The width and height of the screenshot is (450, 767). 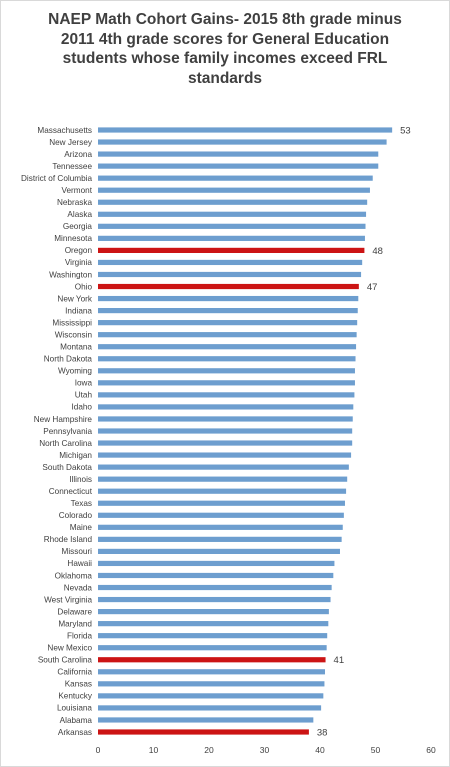 I want to click on category-label: Rhode Island, so click(x=68, y=539).